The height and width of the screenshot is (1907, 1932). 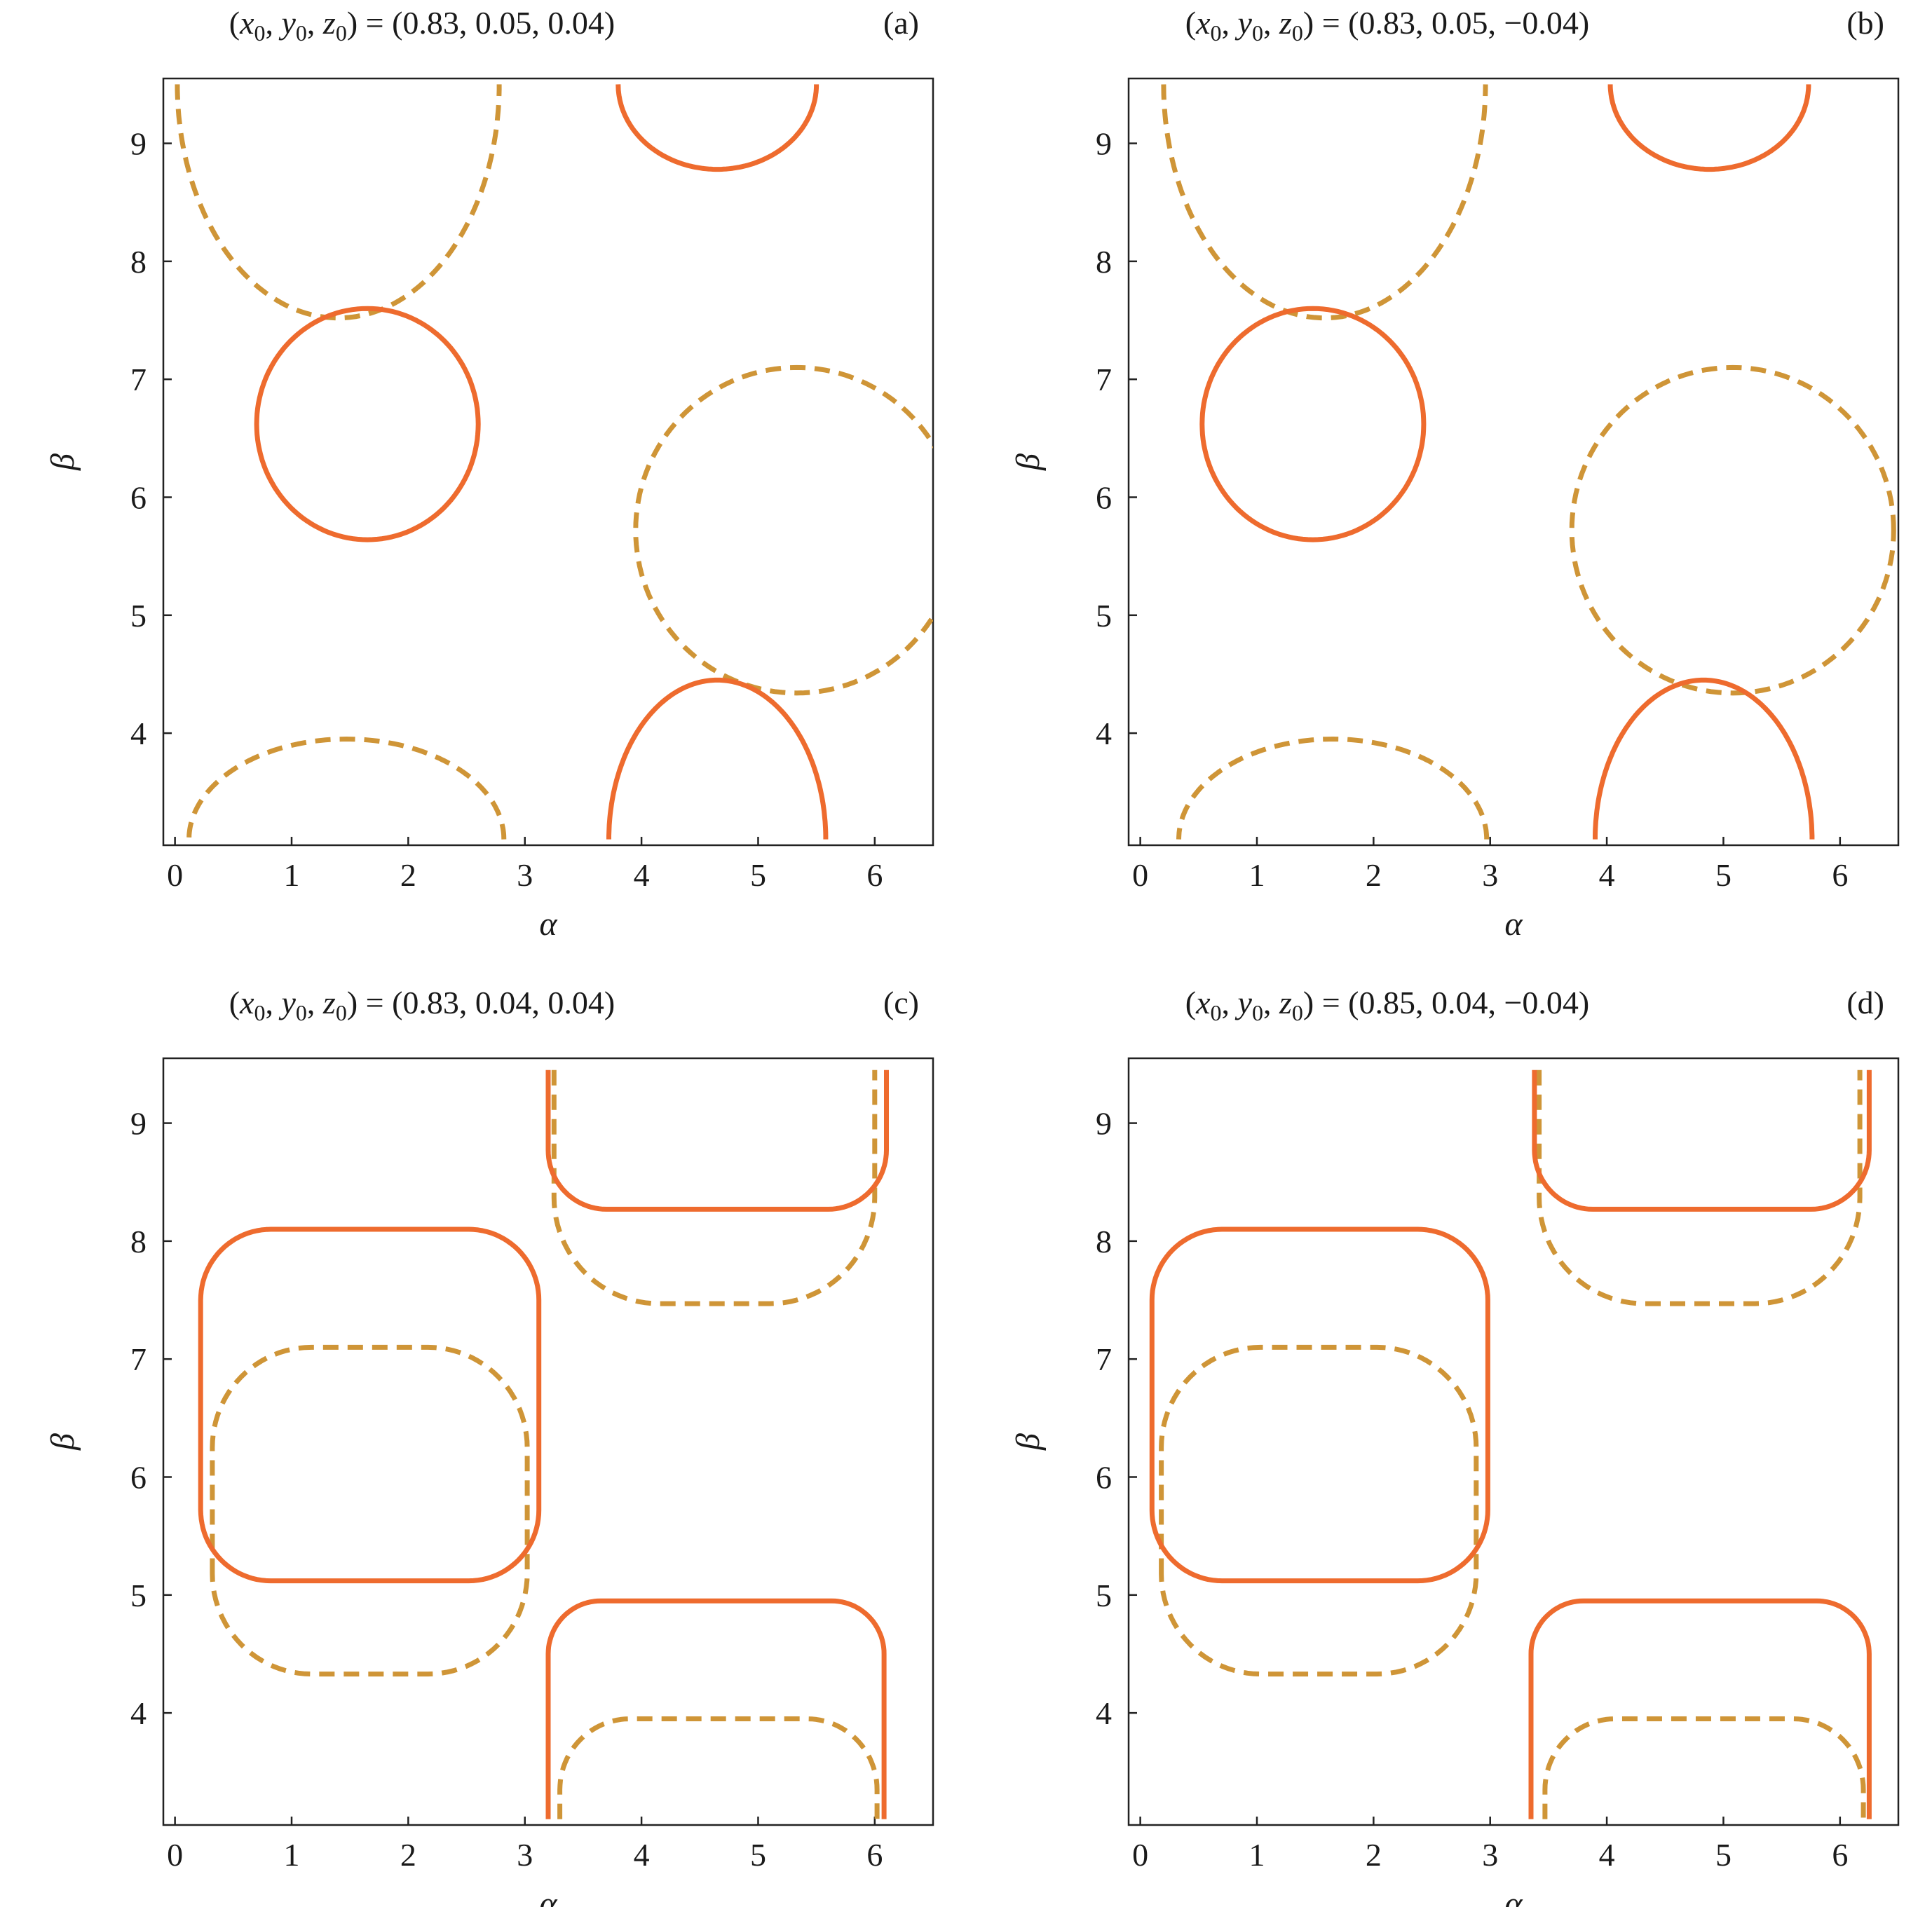 What do you see at coordinates (422, 1005) in the screenshot?
I see `panel-title: (x0, y0, z0) = (0.83, 0.04, 0.04)` at bounding box center [422, 1005].